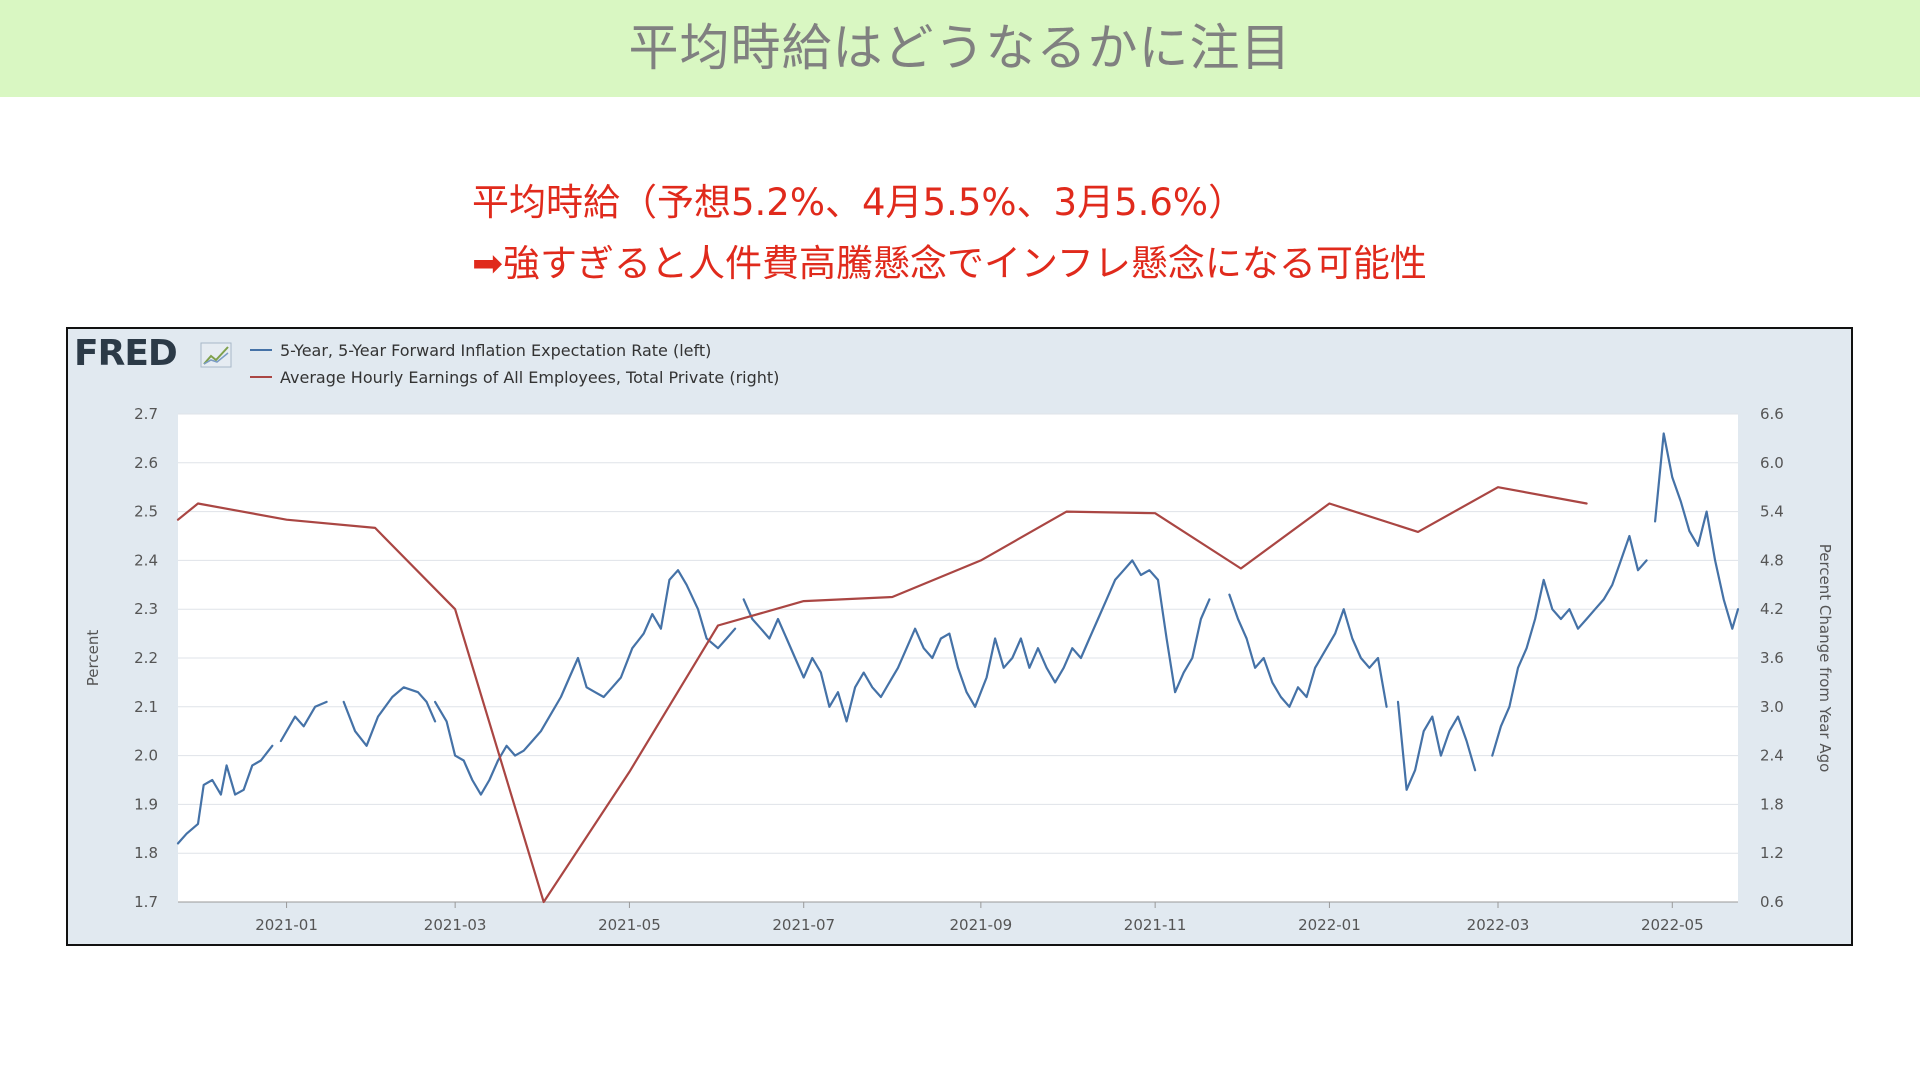  I want to click on note-line-1: 平均時給（予想5.2%、4月5.5%、3月5.6%）, so click(859, 202).